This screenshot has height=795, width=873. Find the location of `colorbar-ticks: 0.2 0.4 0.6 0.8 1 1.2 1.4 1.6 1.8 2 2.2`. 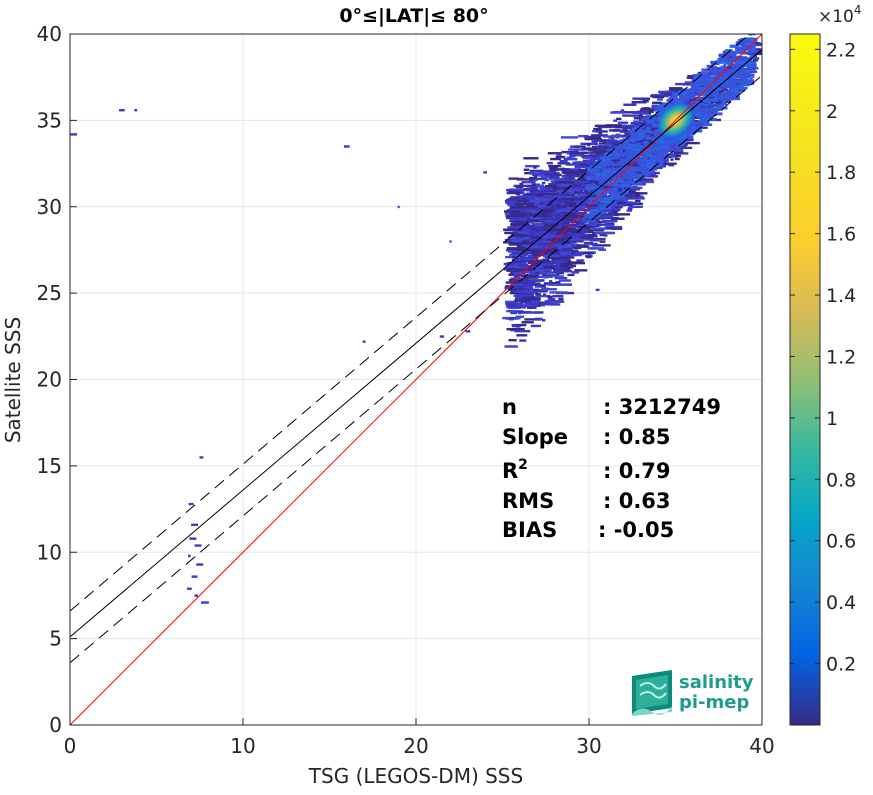

colorbar-ticks: 0.2 0.4 0.6 0.8 1 1.2 1.4 1.6 1.8 2 2.2 is located at coordinates (823, 357).